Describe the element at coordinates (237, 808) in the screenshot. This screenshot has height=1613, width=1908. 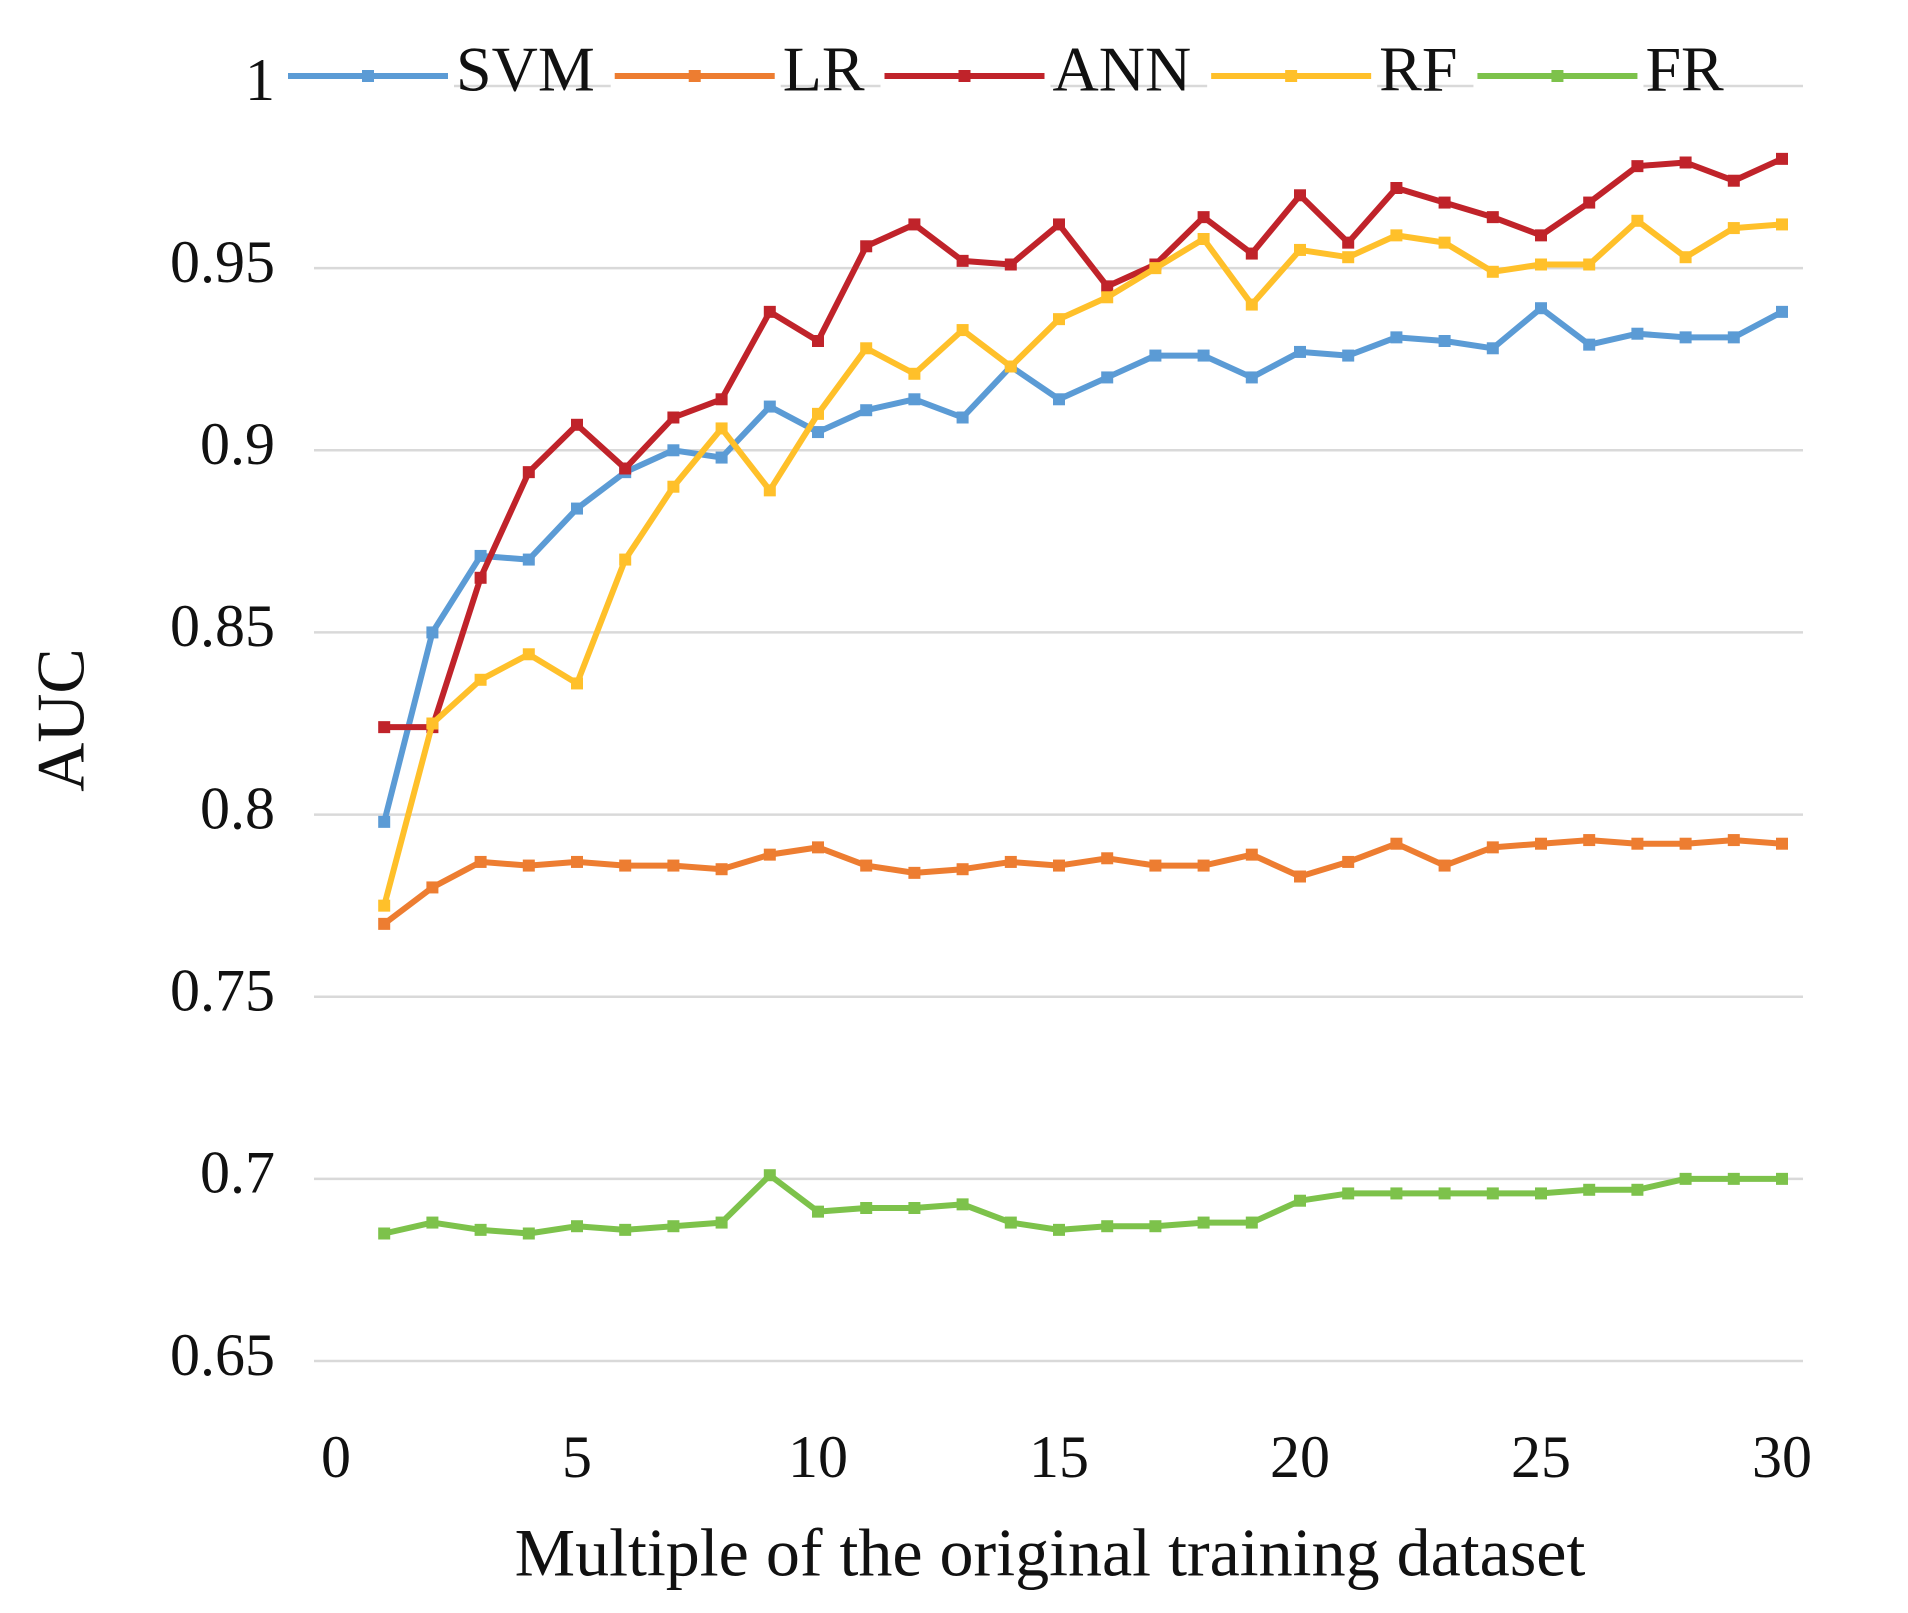
I see `y-tick-label: 0.8` at that location.